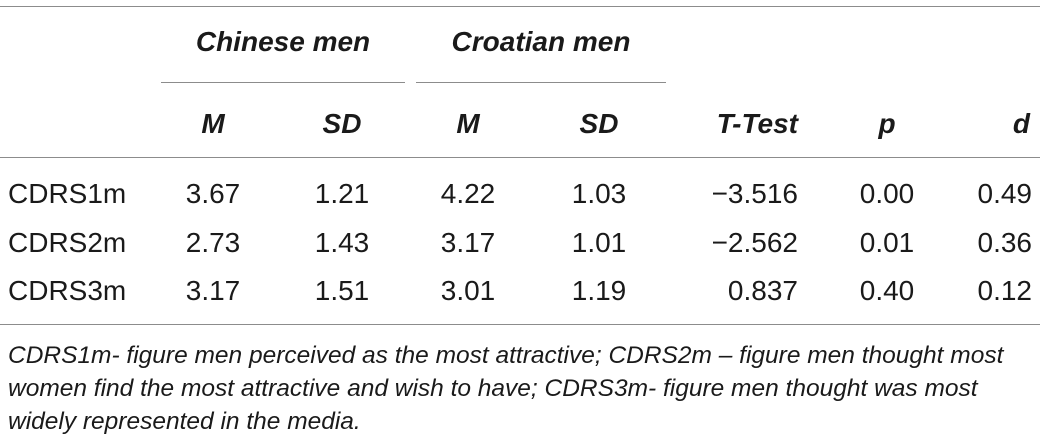  What do you see at coordinates (468, 123) in the screenshot?
I see `col-header-croatian-m: M` at bounding box center [468, 123].